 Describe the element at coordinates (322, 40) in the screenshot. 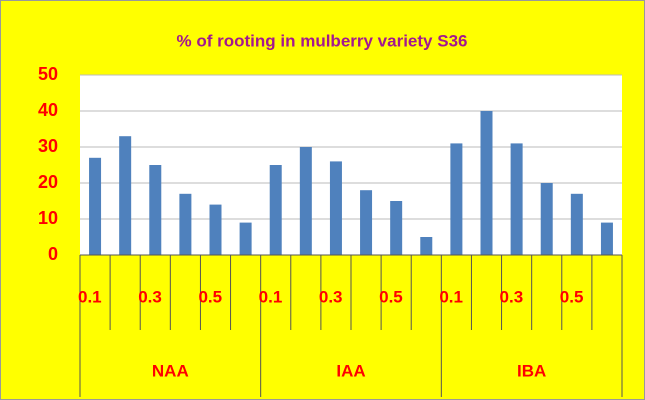

I see `chart-title: % of rooting in mulberry variety S36` at that location.